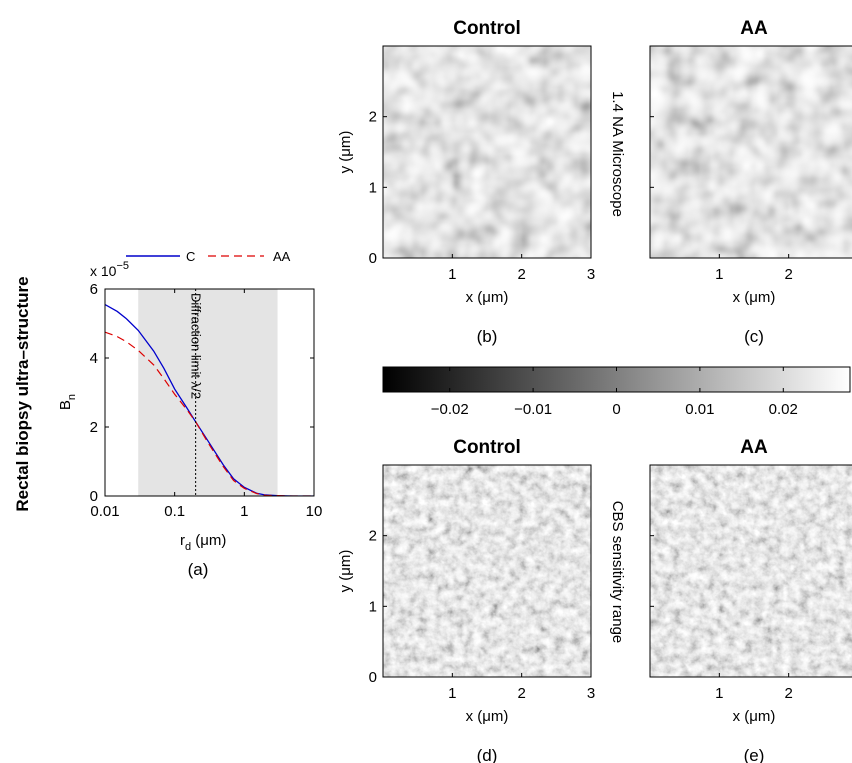 The height and width of the screenshot is (763, 852). Describe the element at coordinates (533, 409) in the screenshot. I see `colorbar-tick-label: −0.01` at that location.